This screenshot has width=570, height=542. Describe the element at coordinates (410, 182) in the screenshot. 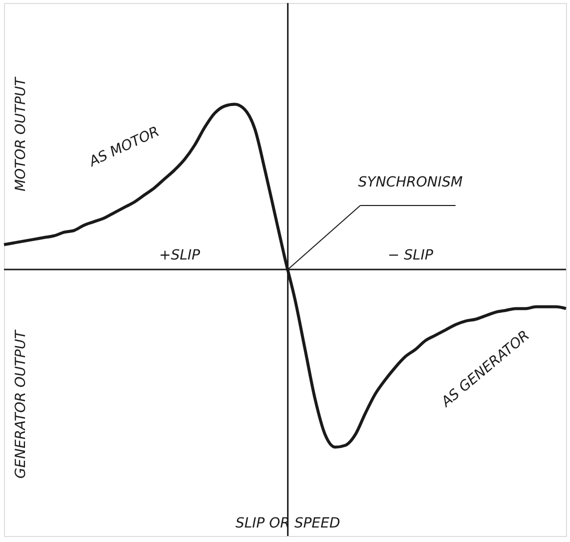

I see `annotation: SYNCHRONISM` at that location.